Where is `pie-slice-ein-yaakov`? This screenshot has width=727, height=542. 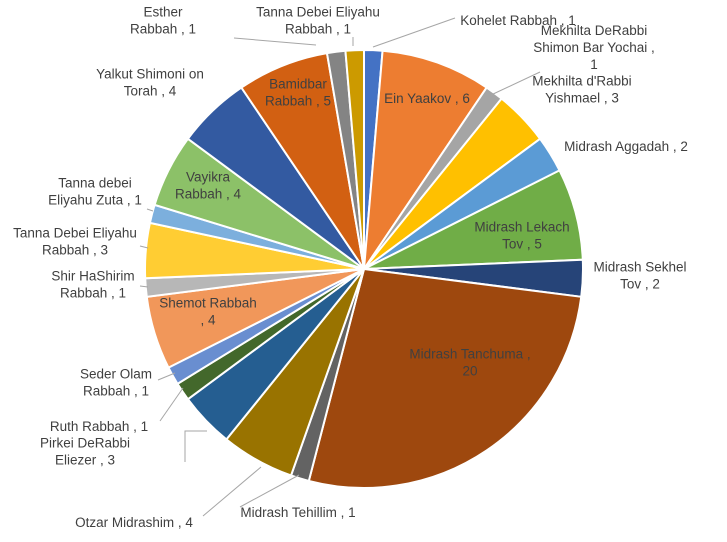 pie-slice-ein-yaakov is located at coordinates (425, 161).